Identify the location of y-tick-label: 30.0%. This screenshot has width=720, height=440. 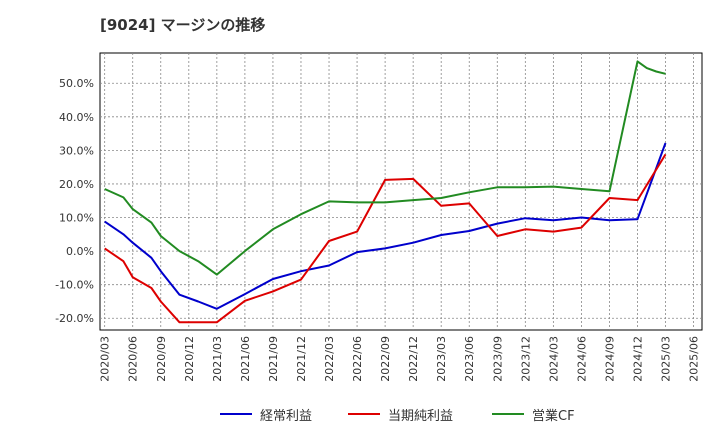
(76, 150).